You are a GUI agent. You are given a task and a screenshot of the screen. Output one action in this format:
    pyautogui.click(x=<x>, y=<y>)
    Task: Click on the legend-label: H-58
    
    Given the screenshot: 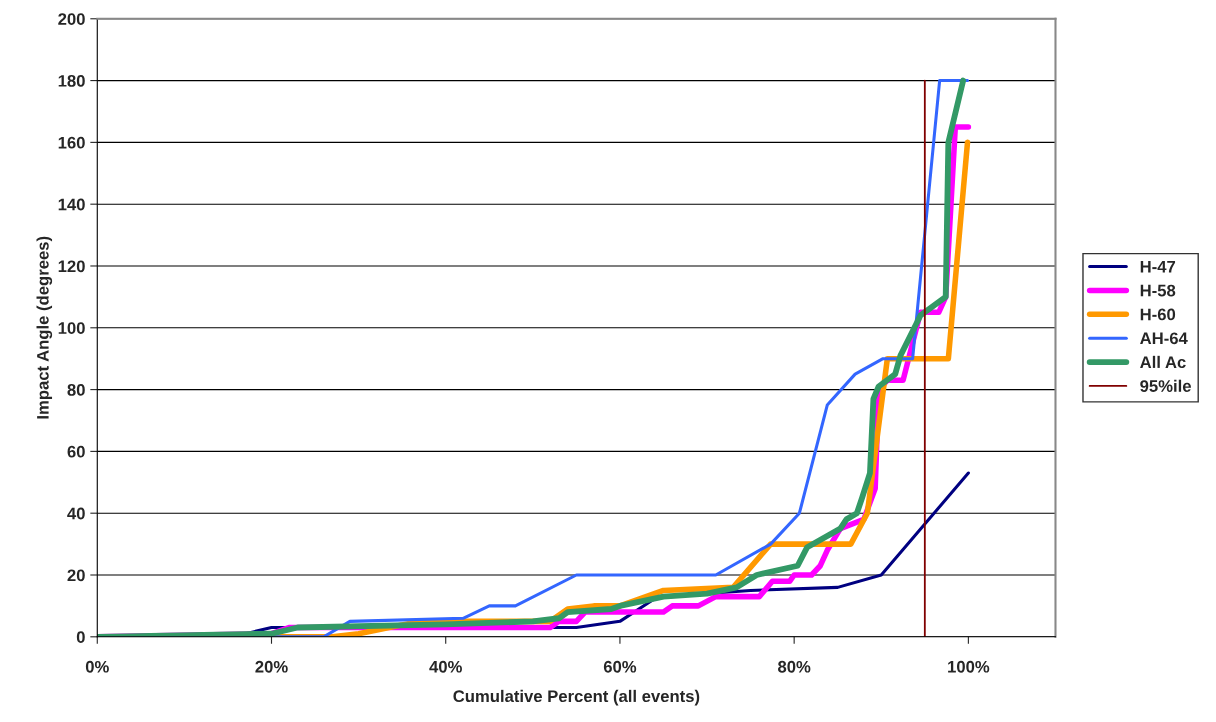 What is the action you would take?
    pyautogui.click(x=1158, y=290)
    